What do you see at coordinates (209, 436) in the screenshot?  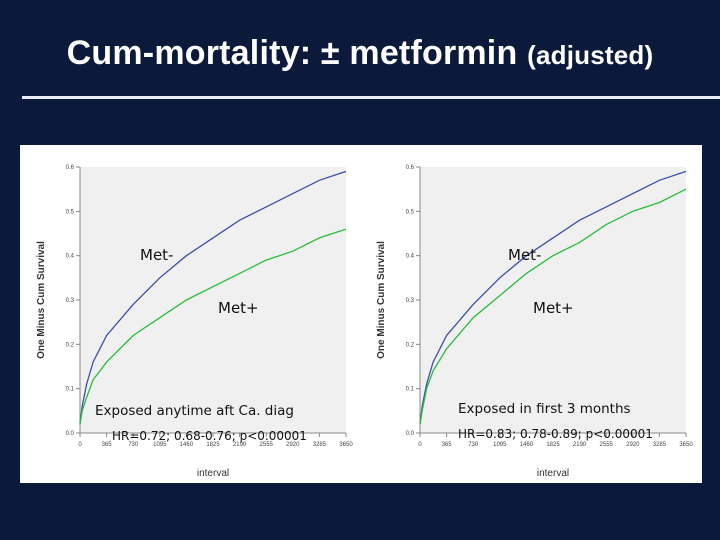 I see `hazard-ratio-annotation: HR=0.72; 0.68-0.76; p<0.00001` at bounding box center [209, 436].